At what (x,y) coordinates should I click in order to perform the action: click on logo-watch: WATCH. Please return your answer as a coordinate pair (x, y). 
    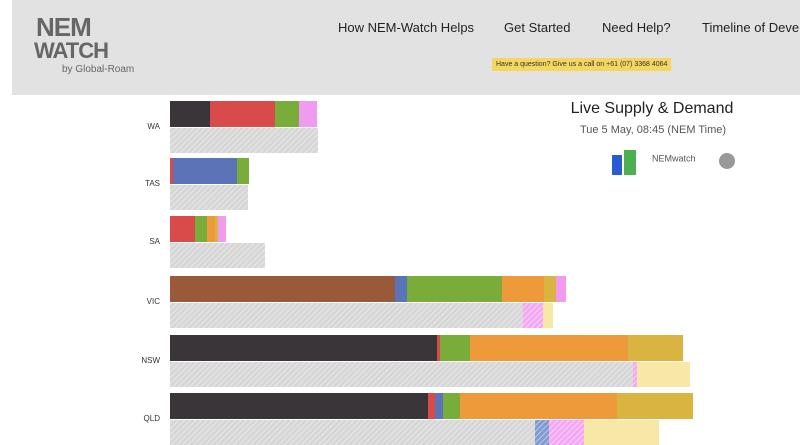
    Looking at the image, I should click on (71, 50).